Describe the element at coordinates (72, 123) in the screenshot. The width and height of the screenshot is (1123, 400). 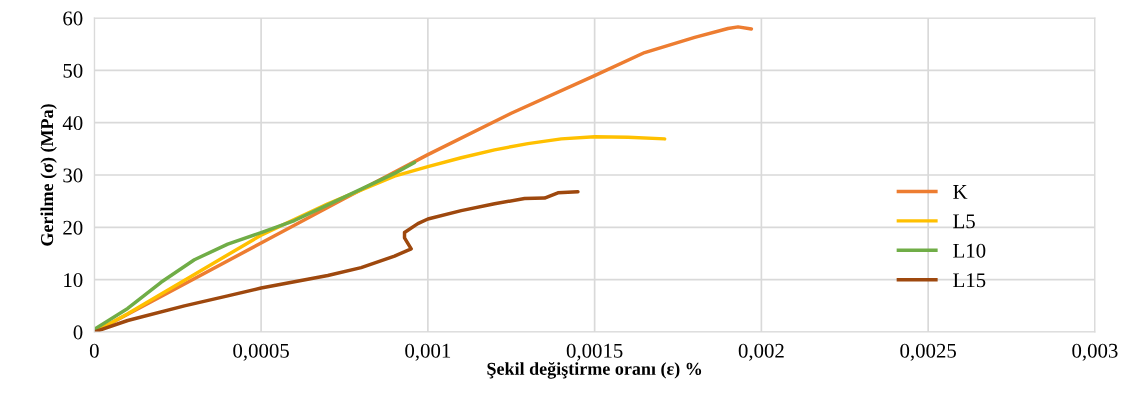
I see `y-tick-label: 40` at that location.